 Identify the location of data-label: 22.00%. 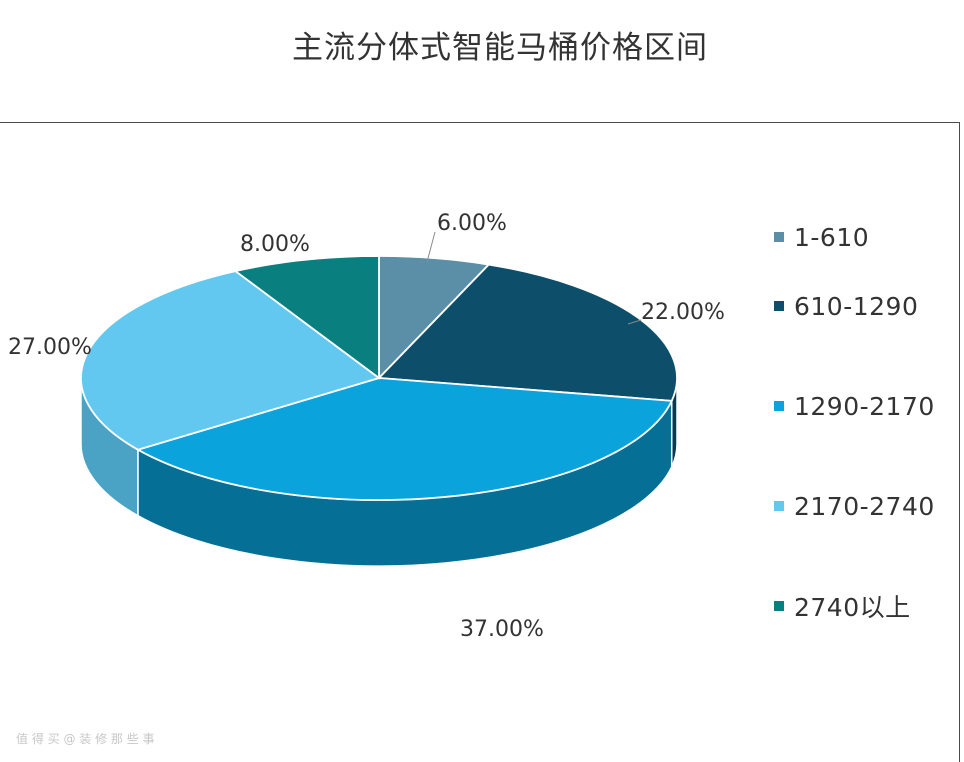
(683, 312).